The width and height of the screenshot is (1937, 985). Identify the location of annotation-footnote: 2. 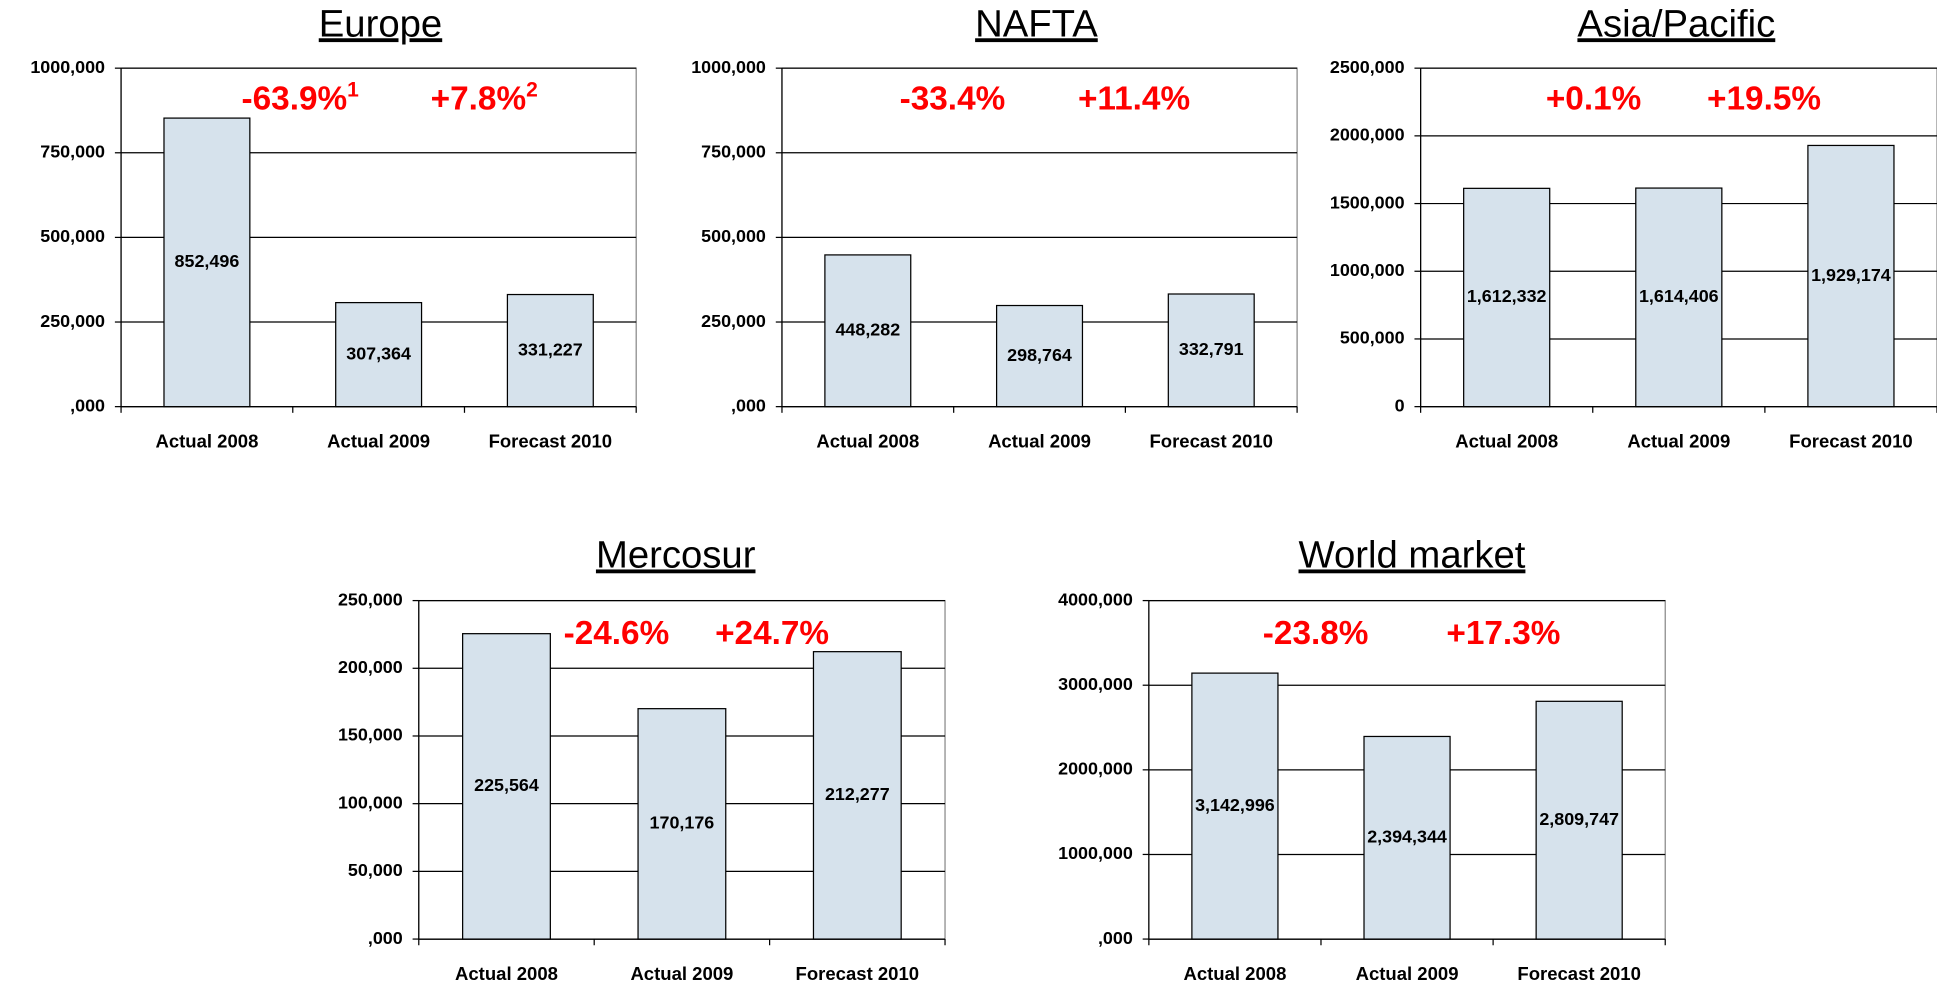
(532, 89).